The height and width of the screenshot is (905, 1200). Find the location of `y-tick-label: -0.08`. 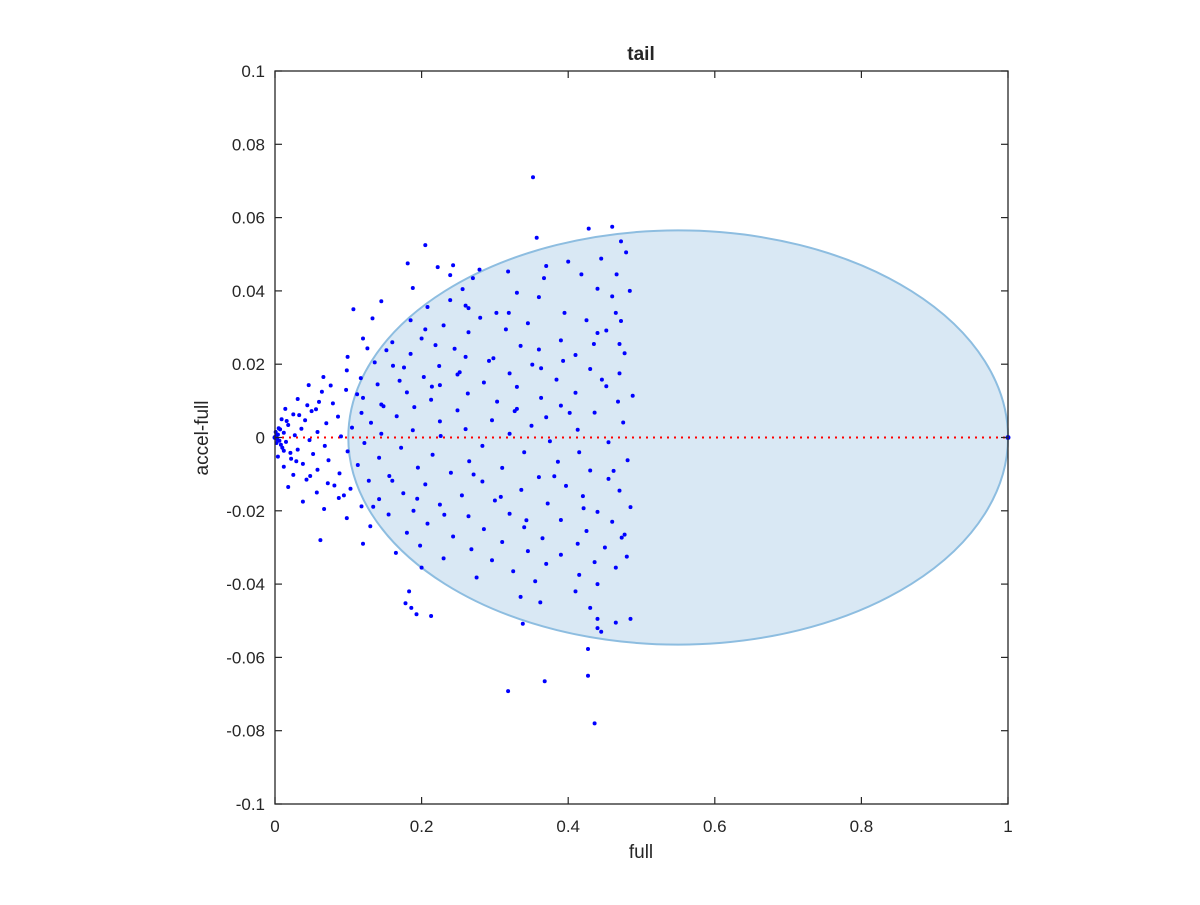

y-tick-label: -0.08 is located at coordinates (245, 731).